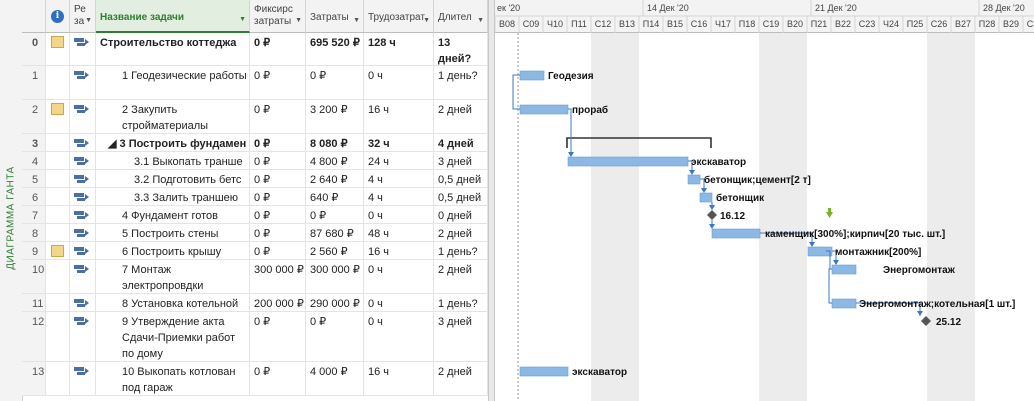 The height and width of the screenshot is (401, 1034). Describe the element at coordinates (173, 49) in the screenshot. I see `task-name-cell: Строительство коттеджа` at that location.